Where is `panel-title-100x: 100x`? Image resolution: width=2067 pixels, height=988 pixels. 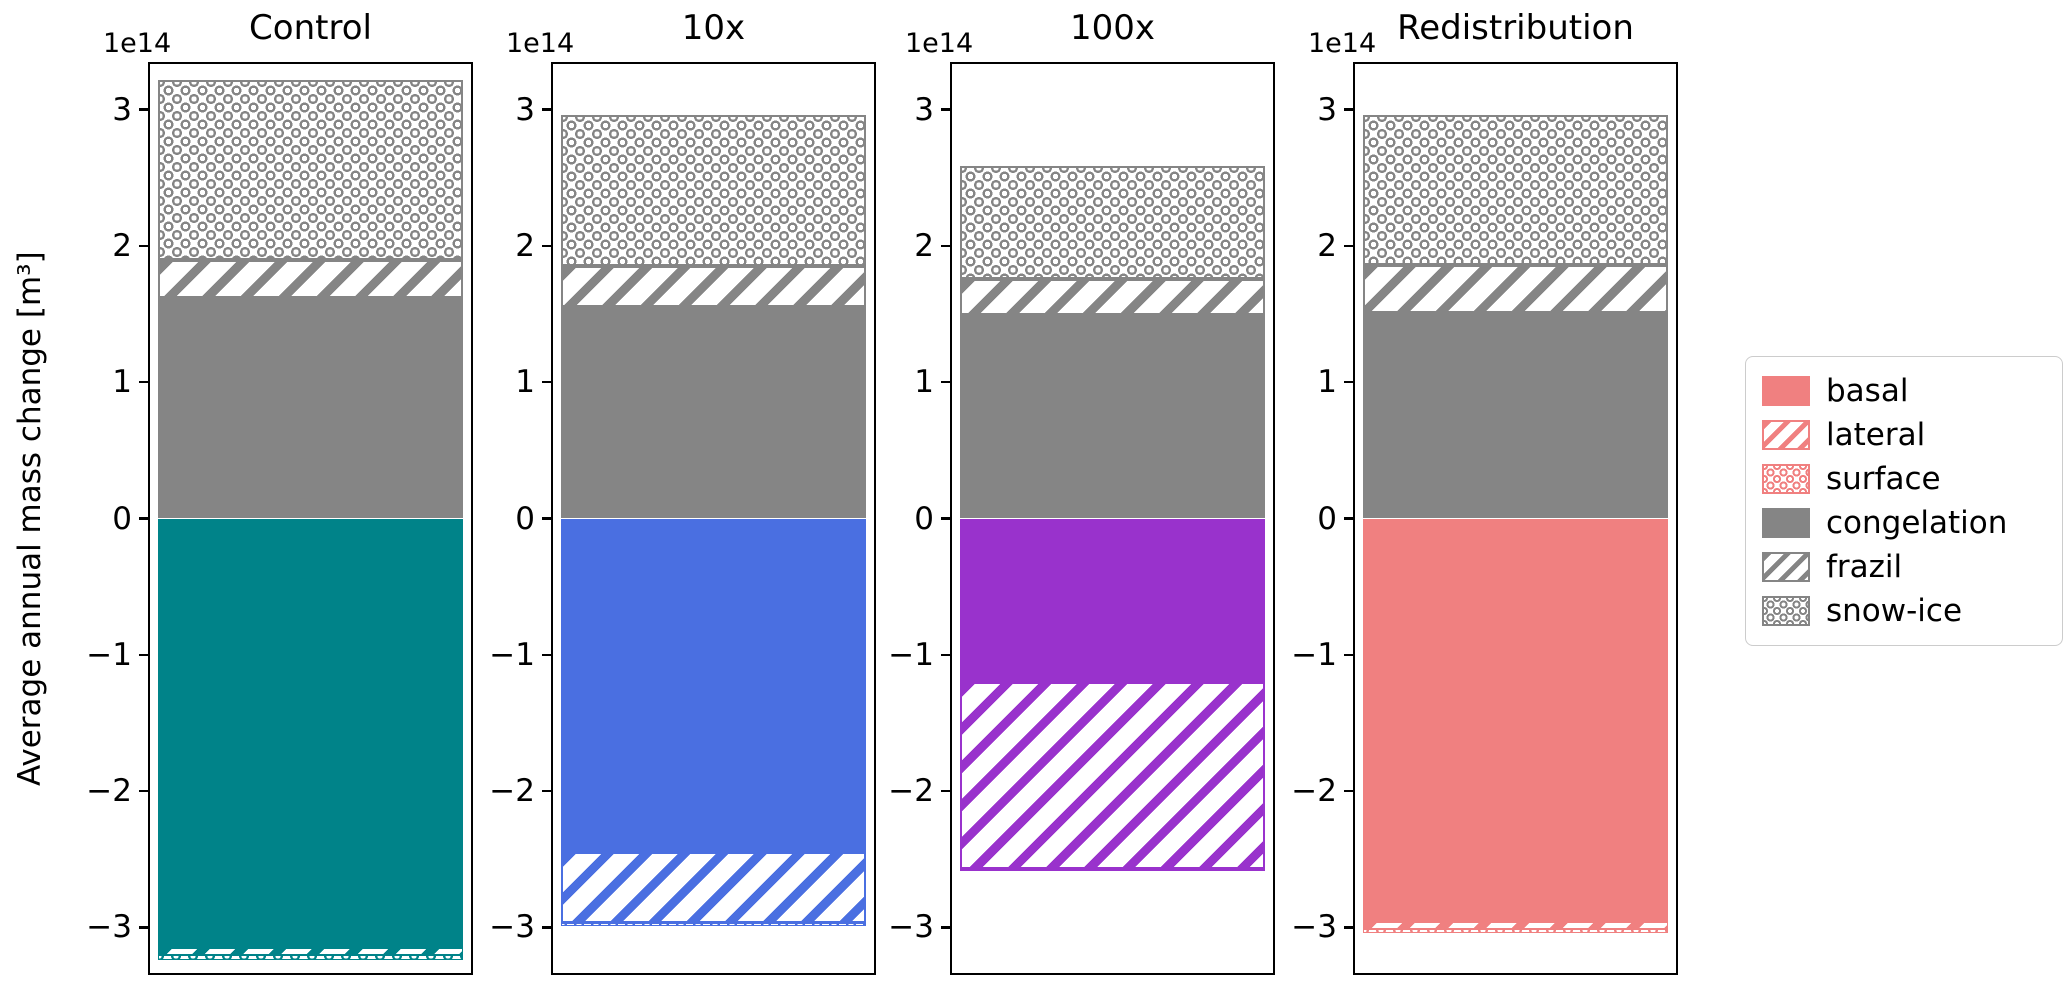 panel-title-100x: 100x is located at coordinates (1112, 28).